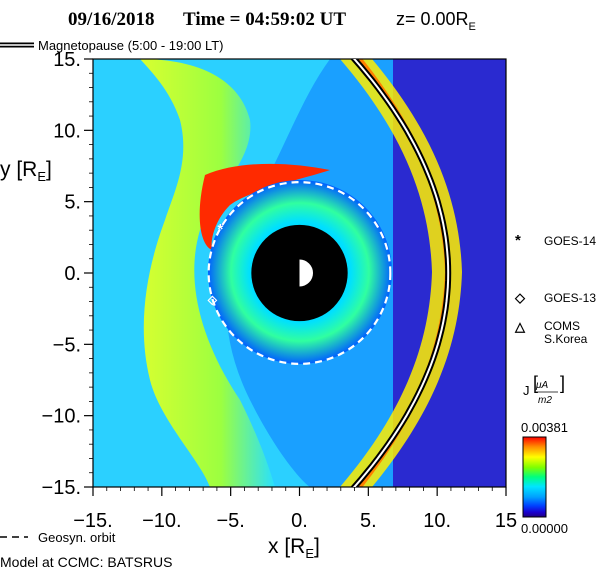  What do you see at coordinates (506, 521) in the screenshot?
I see `x-tick-label: 15` at bounding box center [506, 521].